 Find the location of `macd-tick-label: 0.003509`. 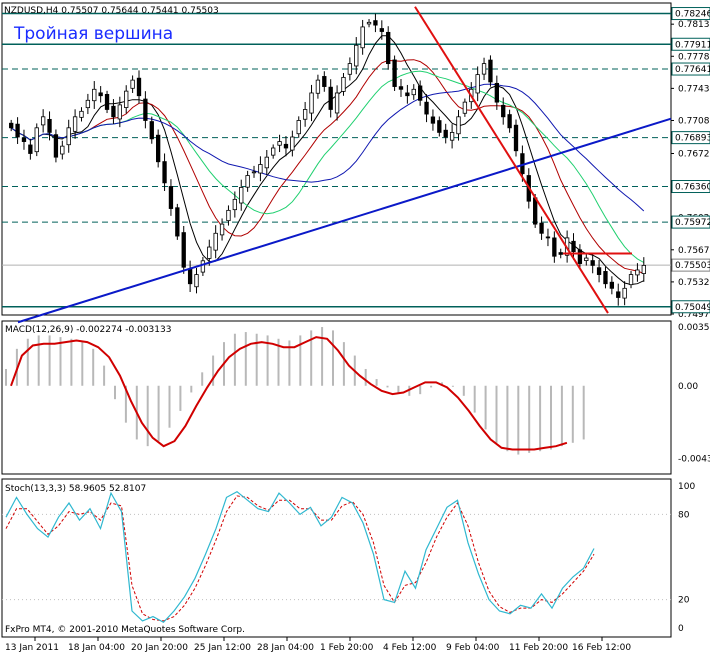

macd-tick-label: 0.003509 is located at coordinates (694, 328).